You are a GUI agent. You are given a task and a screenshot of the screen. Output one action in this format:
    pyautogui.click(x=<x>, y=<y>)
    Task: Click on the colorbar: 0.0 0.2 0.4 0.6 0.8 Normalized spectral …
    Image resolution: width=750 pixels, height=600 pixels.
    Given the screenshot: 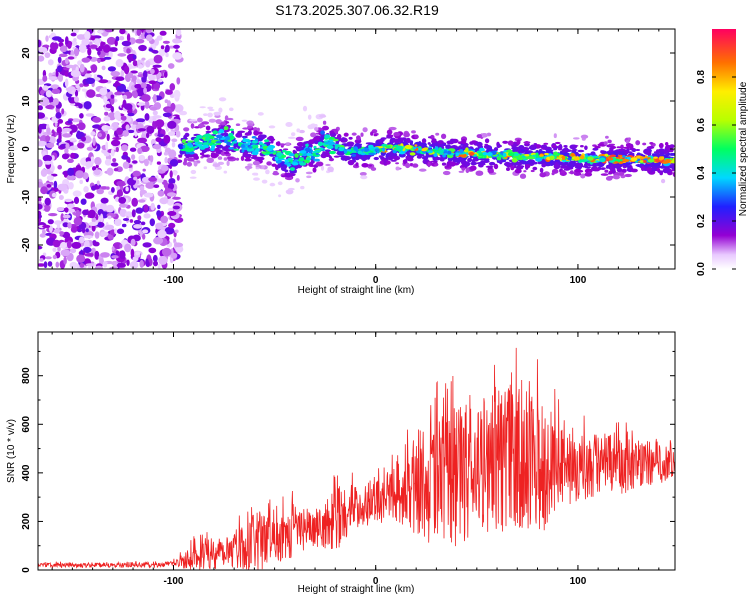 What is the action you would take?
    pyautogui.click(x=722, y=152)
    